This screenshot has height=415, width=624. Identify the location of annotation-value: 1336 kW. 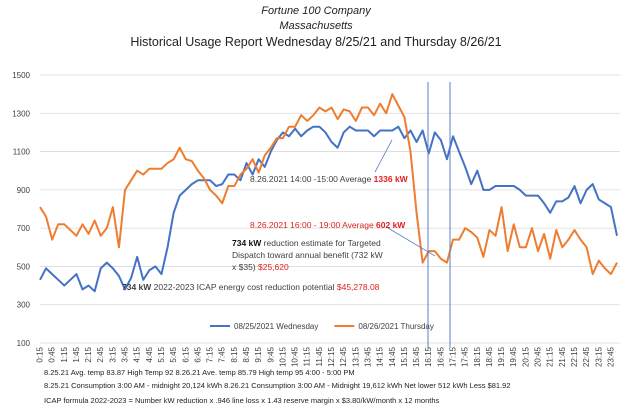
(391, 179).